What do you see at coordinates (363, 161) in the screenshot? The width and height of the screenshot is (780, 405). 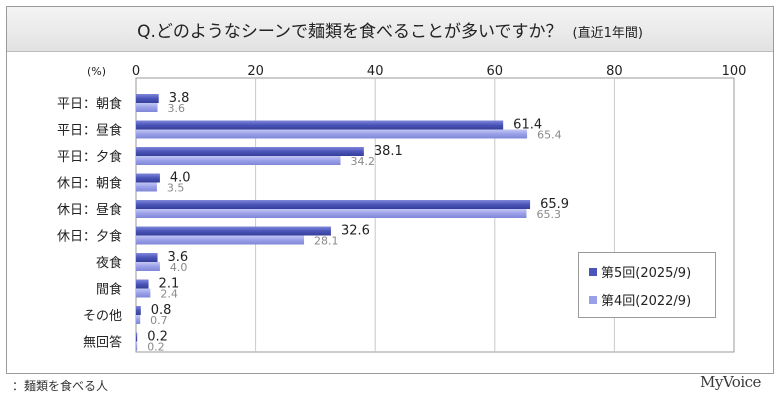 I see `data-label-series-2: 34.2` at bounding box center [363, 161].